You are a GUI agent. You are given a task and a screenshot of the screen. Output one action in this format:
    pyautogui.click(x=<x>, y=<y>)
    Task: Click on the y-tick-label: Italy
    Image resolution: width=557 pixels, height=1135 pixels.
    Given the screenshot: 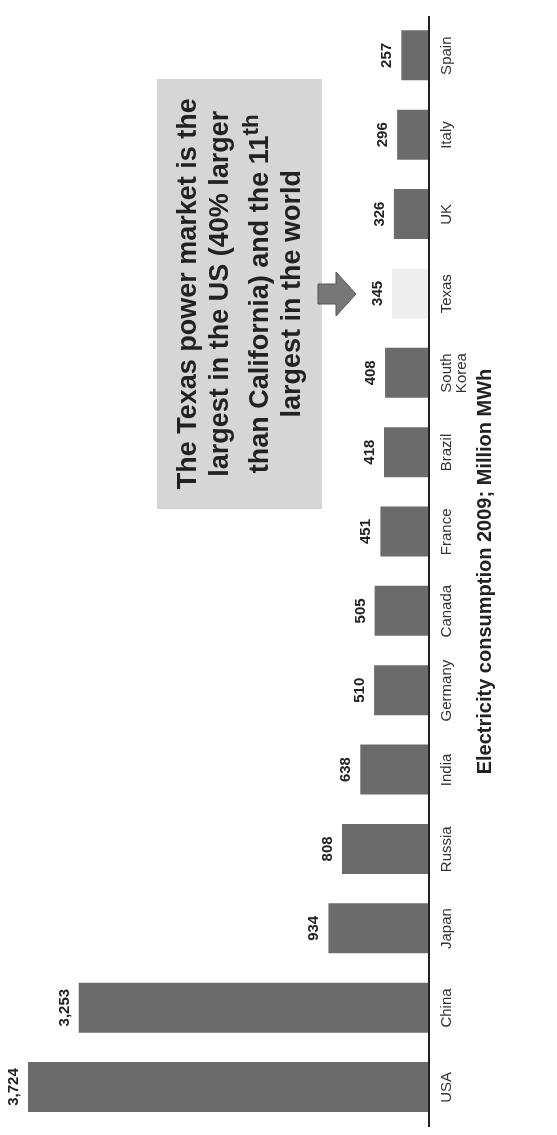 What is the action you would take?
    pyautogui.click(x=445, y=134)
    